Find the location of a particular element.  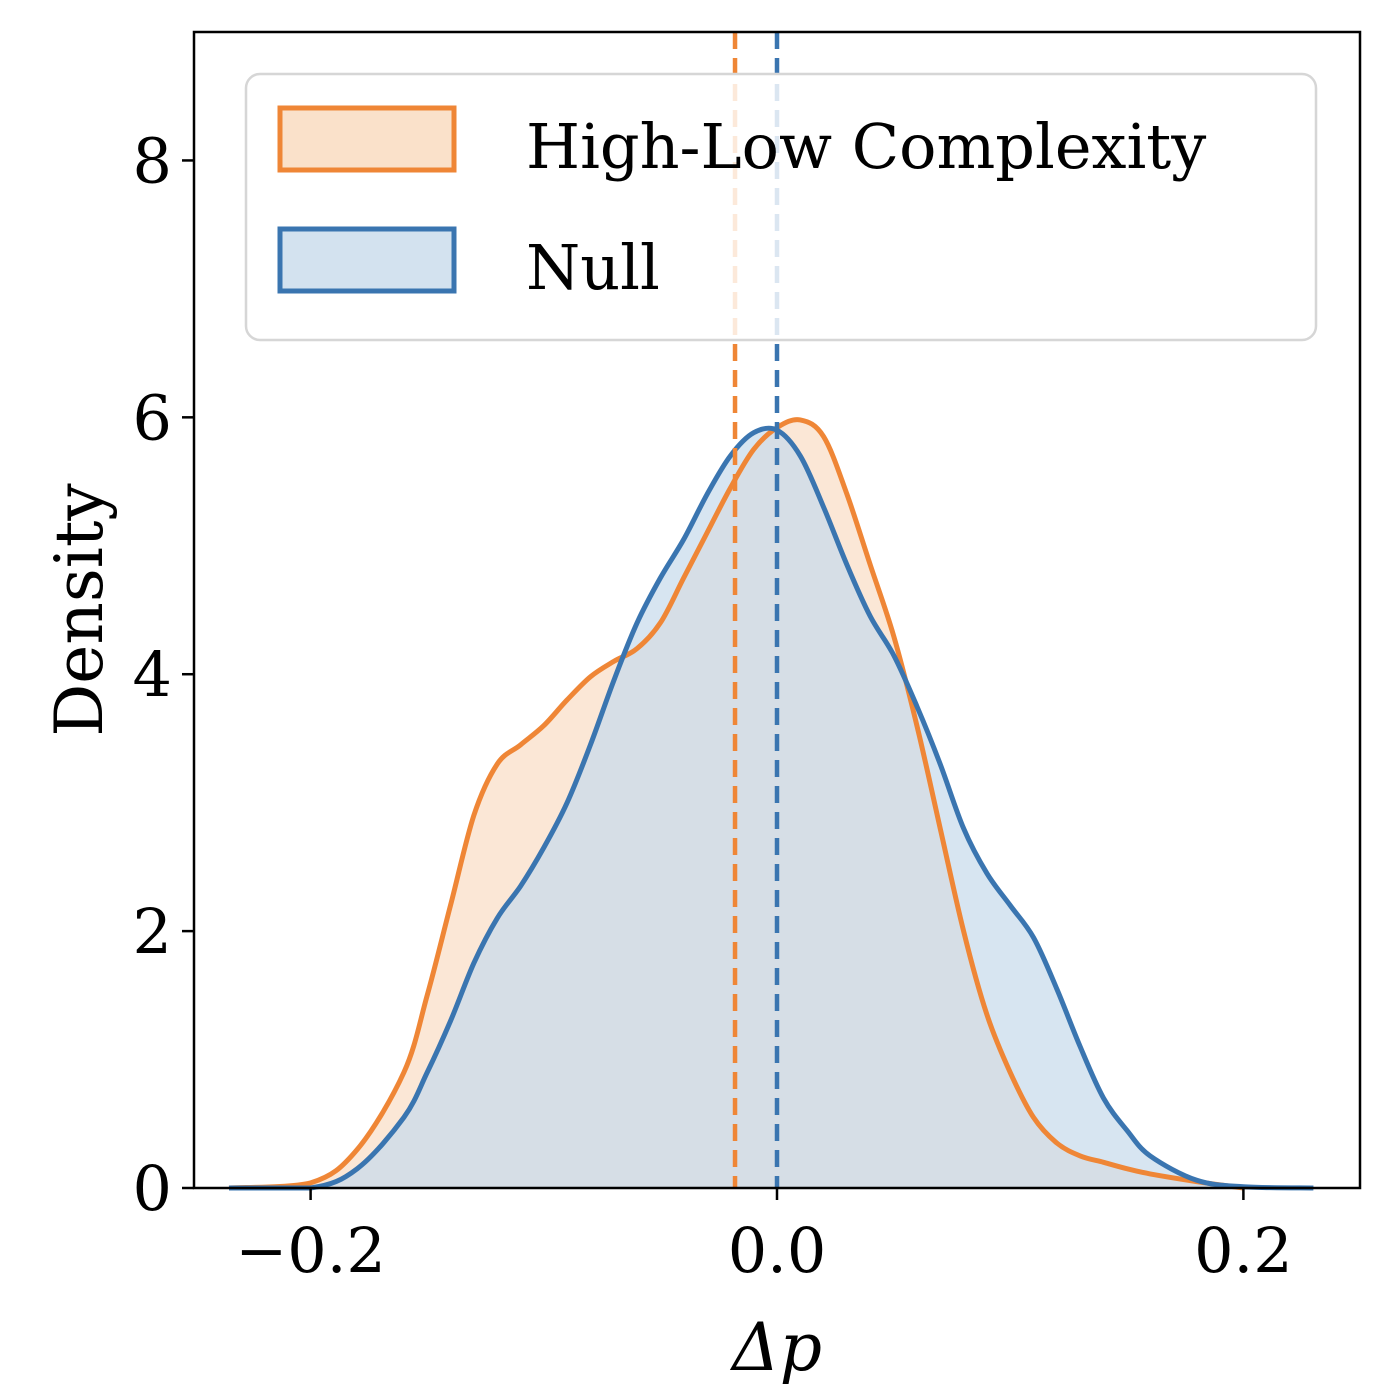

legend-swatch-null is located at coordinates (367, 260).